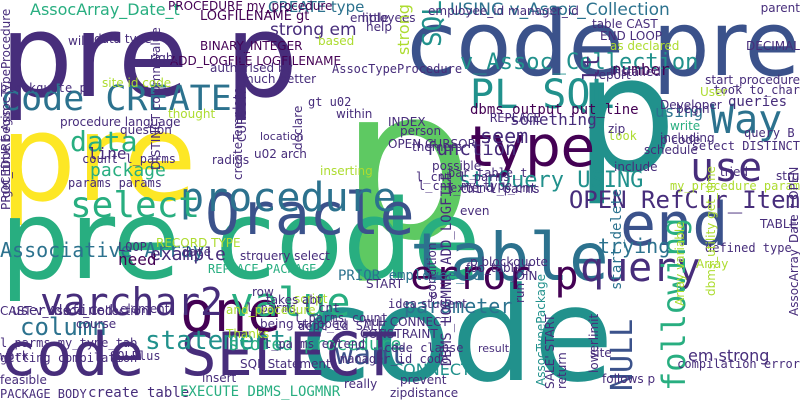  I want to click on cloud-word: pre p, so click(149, 62).